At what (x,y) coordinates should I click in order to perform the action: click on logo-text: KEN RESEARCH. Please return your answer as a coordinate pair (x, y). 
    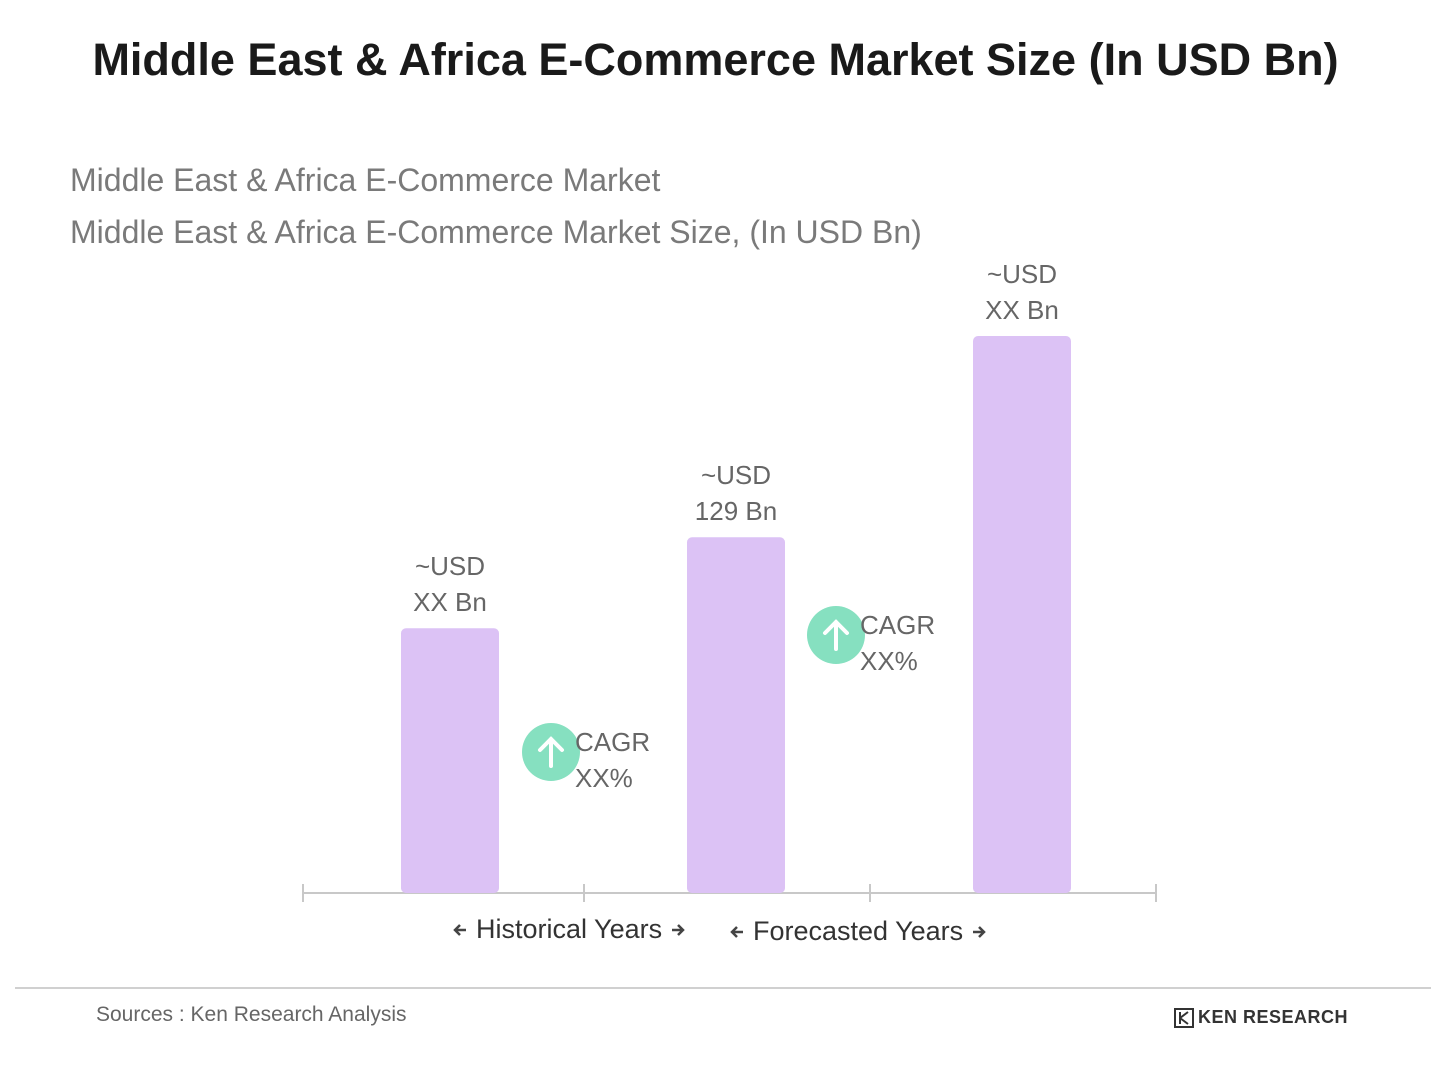
    Looking at the image, I should click on (1273, 1017).